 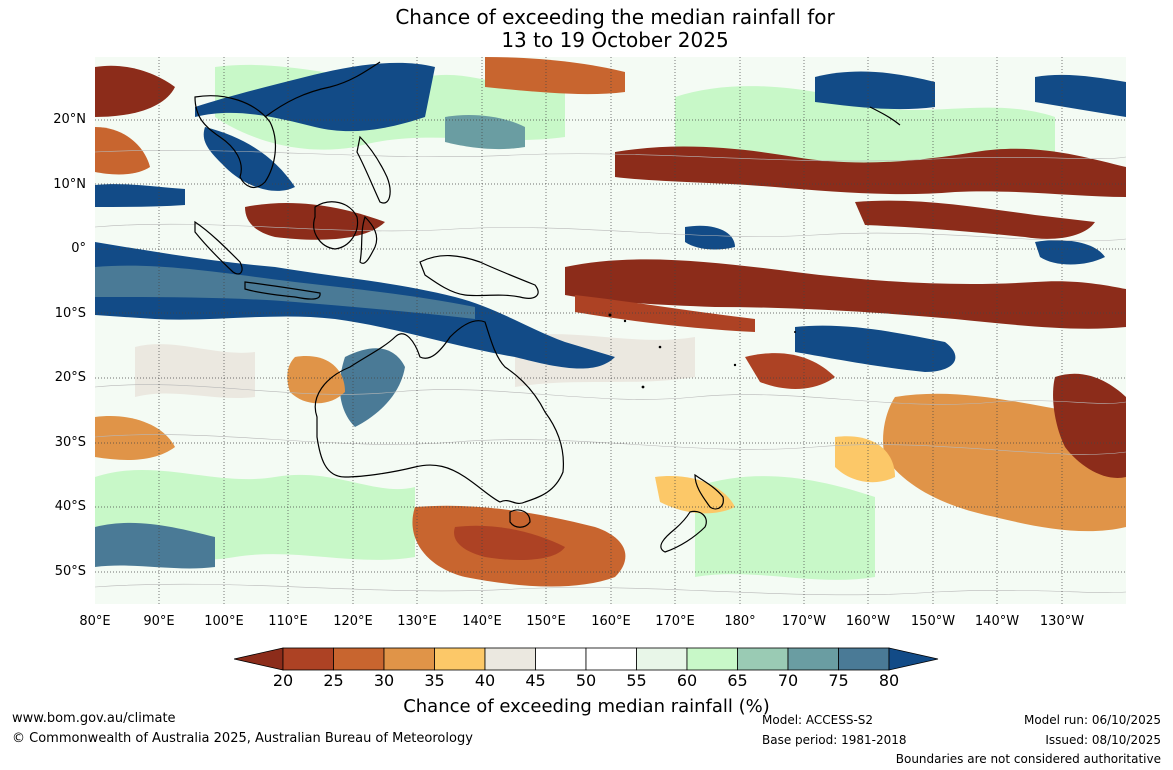 I want to click on footer-base-period: Base period: 1981-2018, so click(x=834, y=740).